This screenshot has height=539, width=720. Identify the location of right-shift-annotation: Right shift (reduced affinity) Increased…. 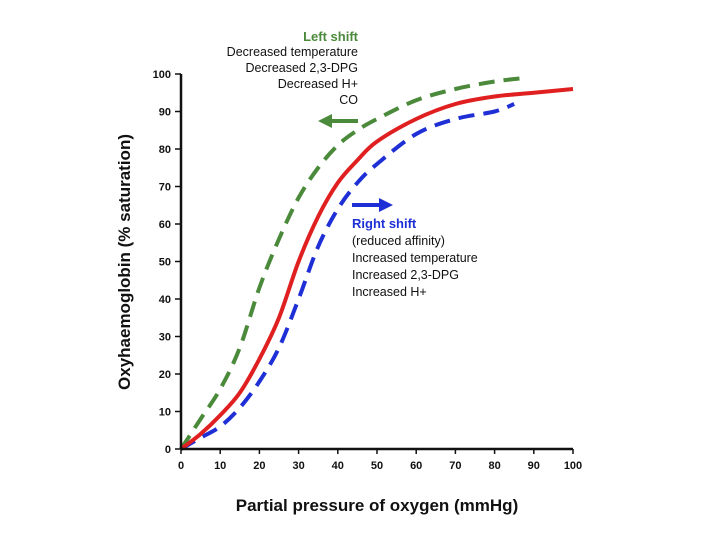
(415, 248).